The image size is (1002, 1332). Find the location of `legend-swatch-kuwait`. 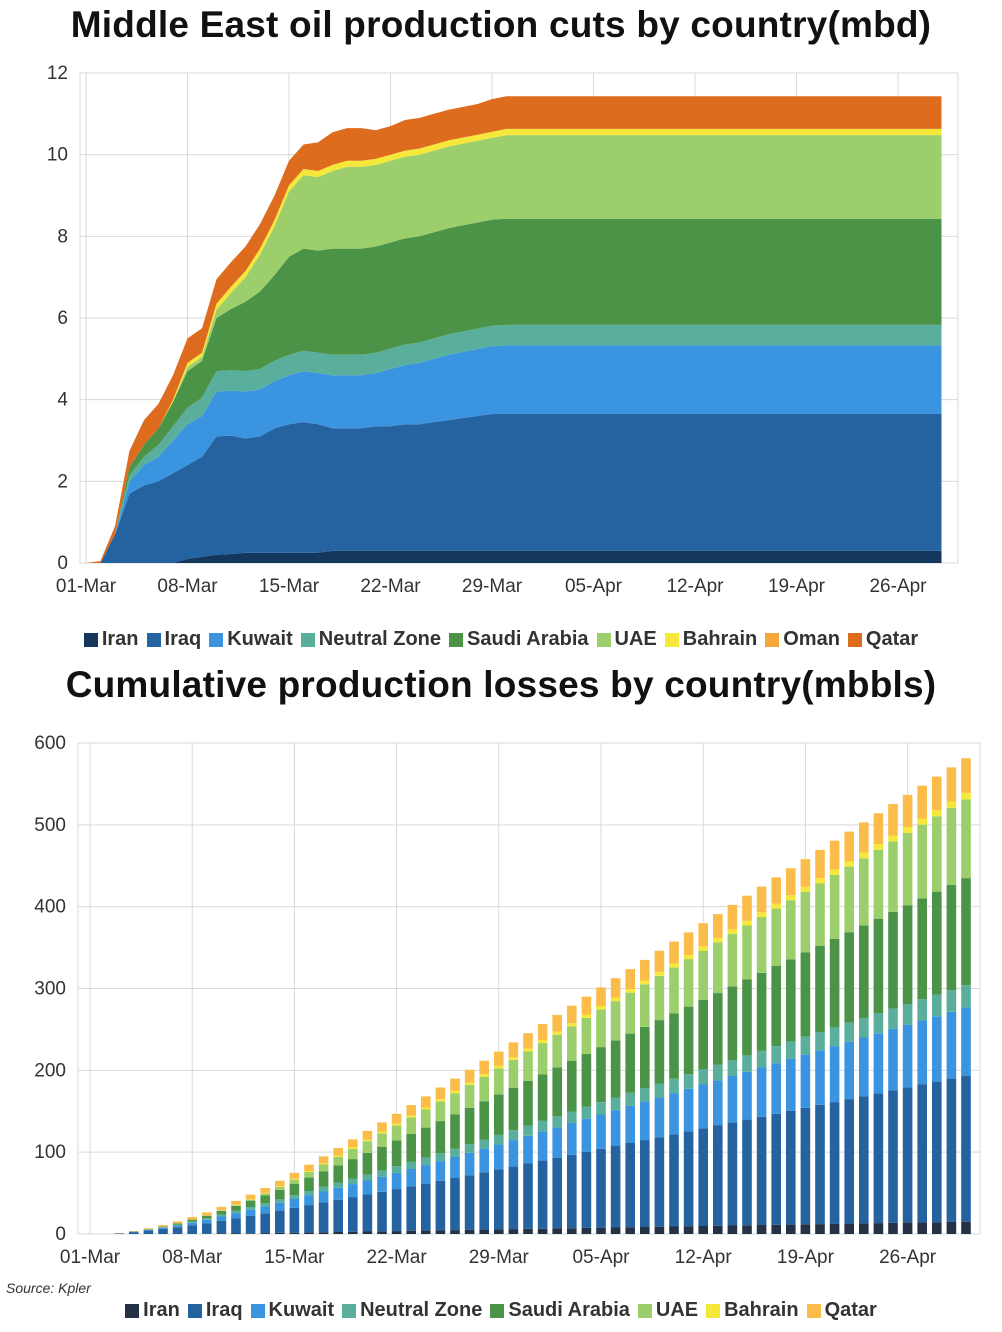

legend-swatch-kuwait is located at coordinates (257, 1310).